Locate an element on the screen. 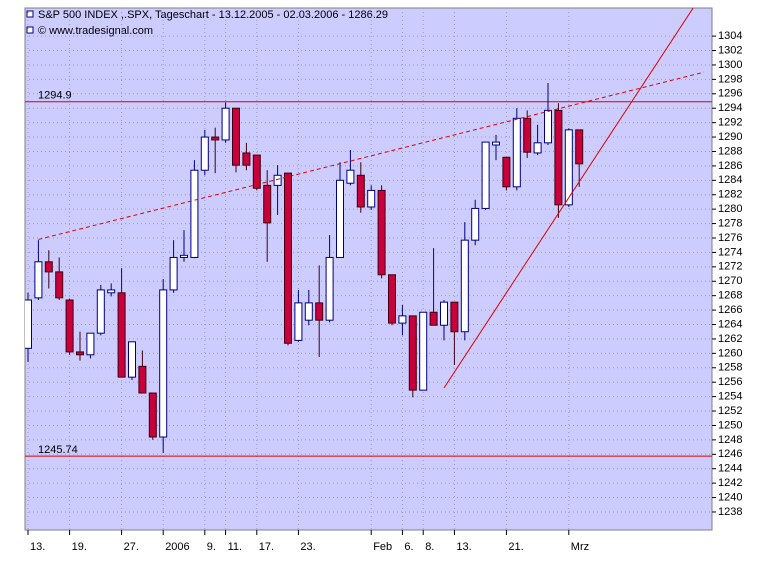 The image size is (768, 563). y-tick-label: 1270 is located at coordinates (730, 281).